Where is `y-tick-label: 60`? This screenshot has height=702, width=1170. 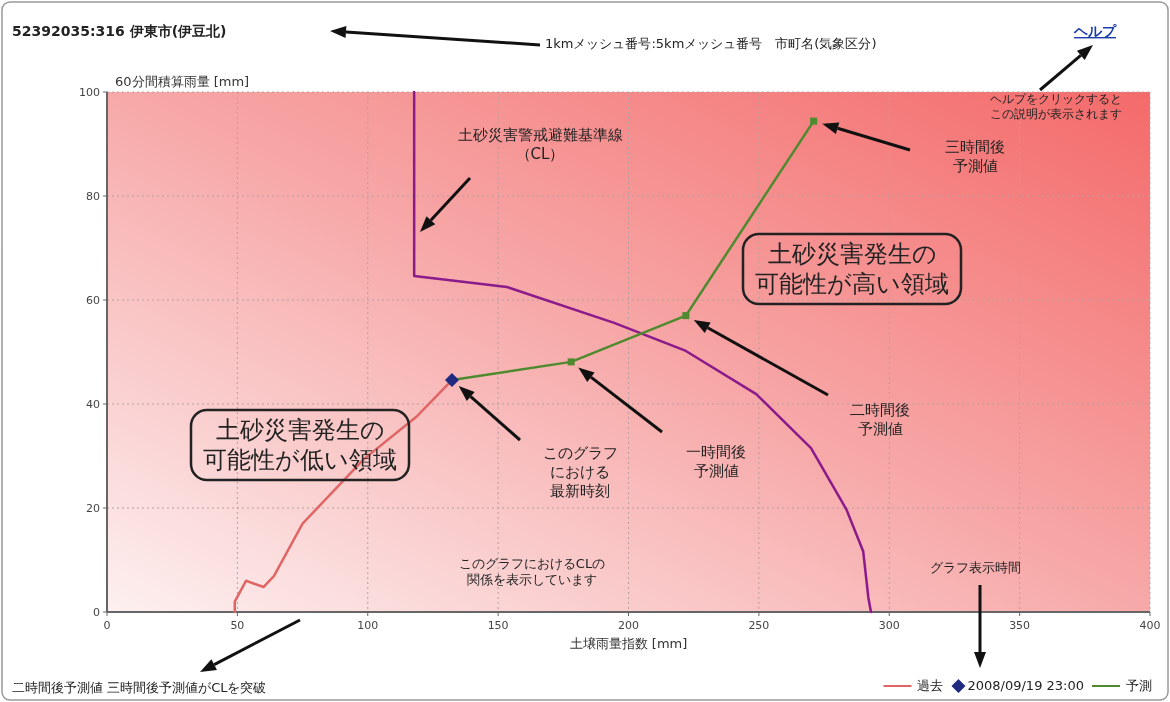
y-tick-label: 60 is located at coordinates (93, 300).